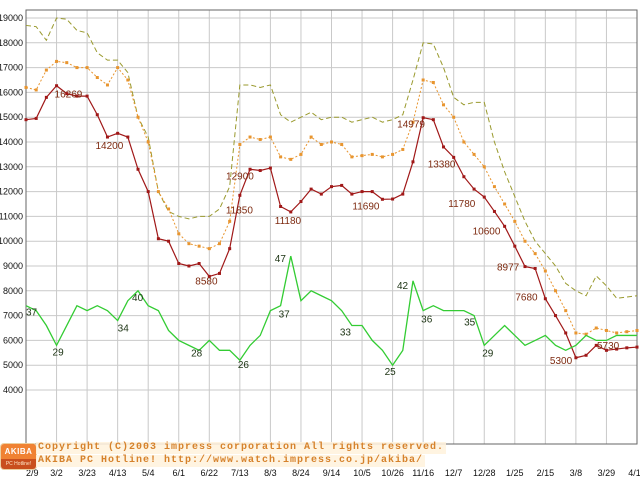  I want to click on svg-text: 26, so click(244, 365).